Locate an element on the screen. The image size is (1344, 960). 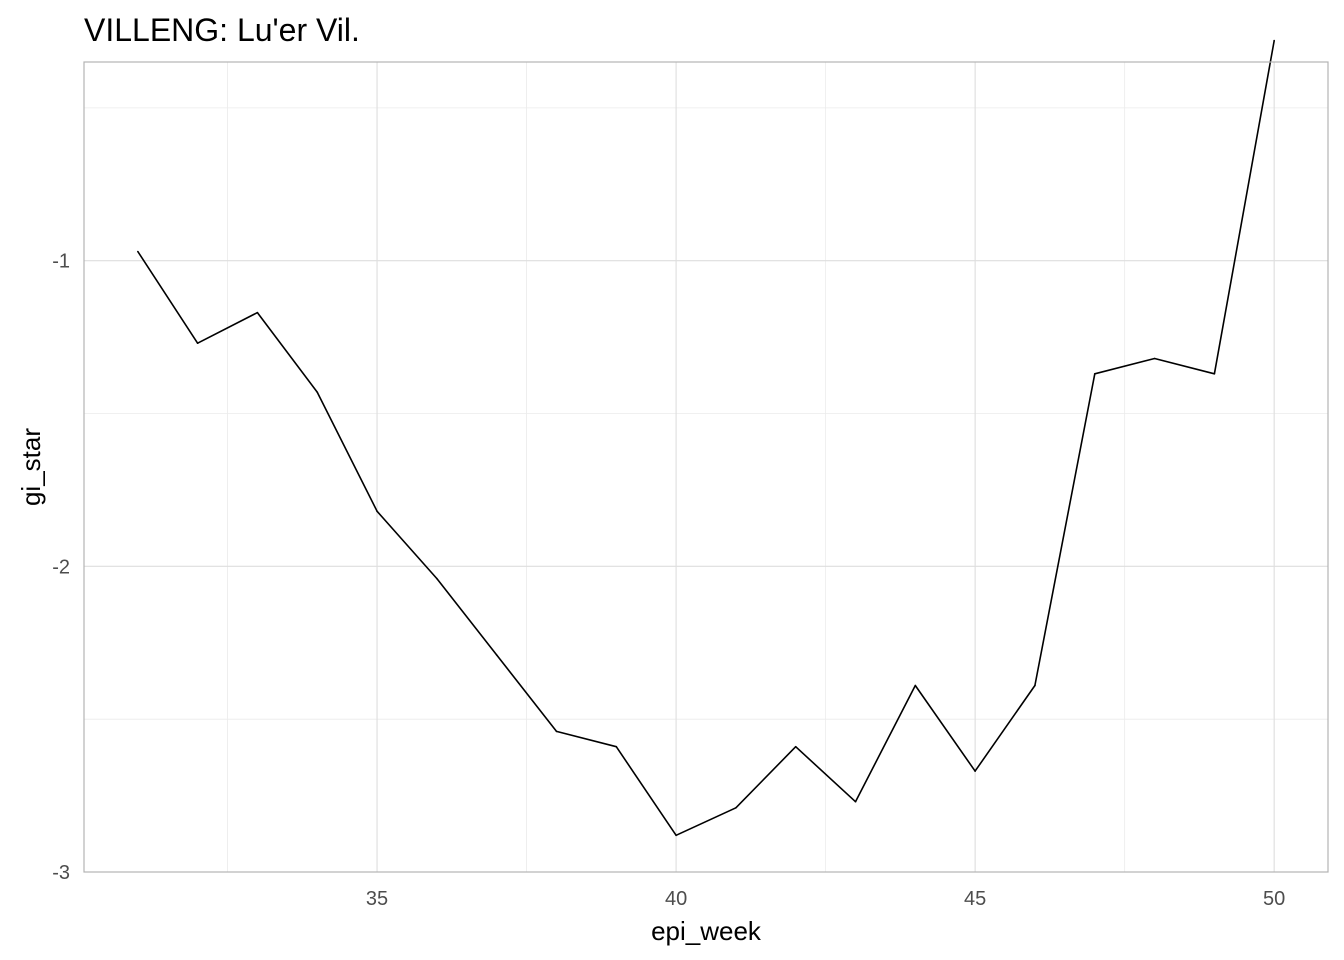
x-tick-label: 35 is located at coordinates (377, 899).